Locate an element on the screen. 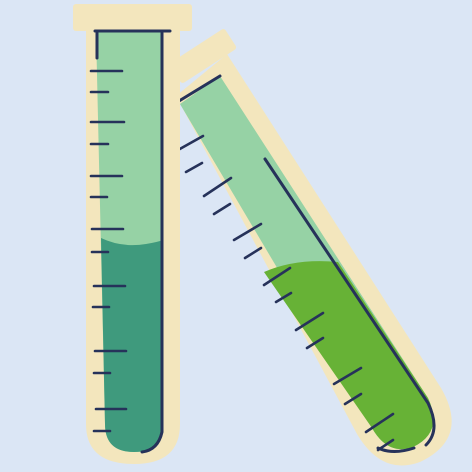 This screenshot has height=472, width=472. upright-tube-outline-right is located at coordinates (152, 242).